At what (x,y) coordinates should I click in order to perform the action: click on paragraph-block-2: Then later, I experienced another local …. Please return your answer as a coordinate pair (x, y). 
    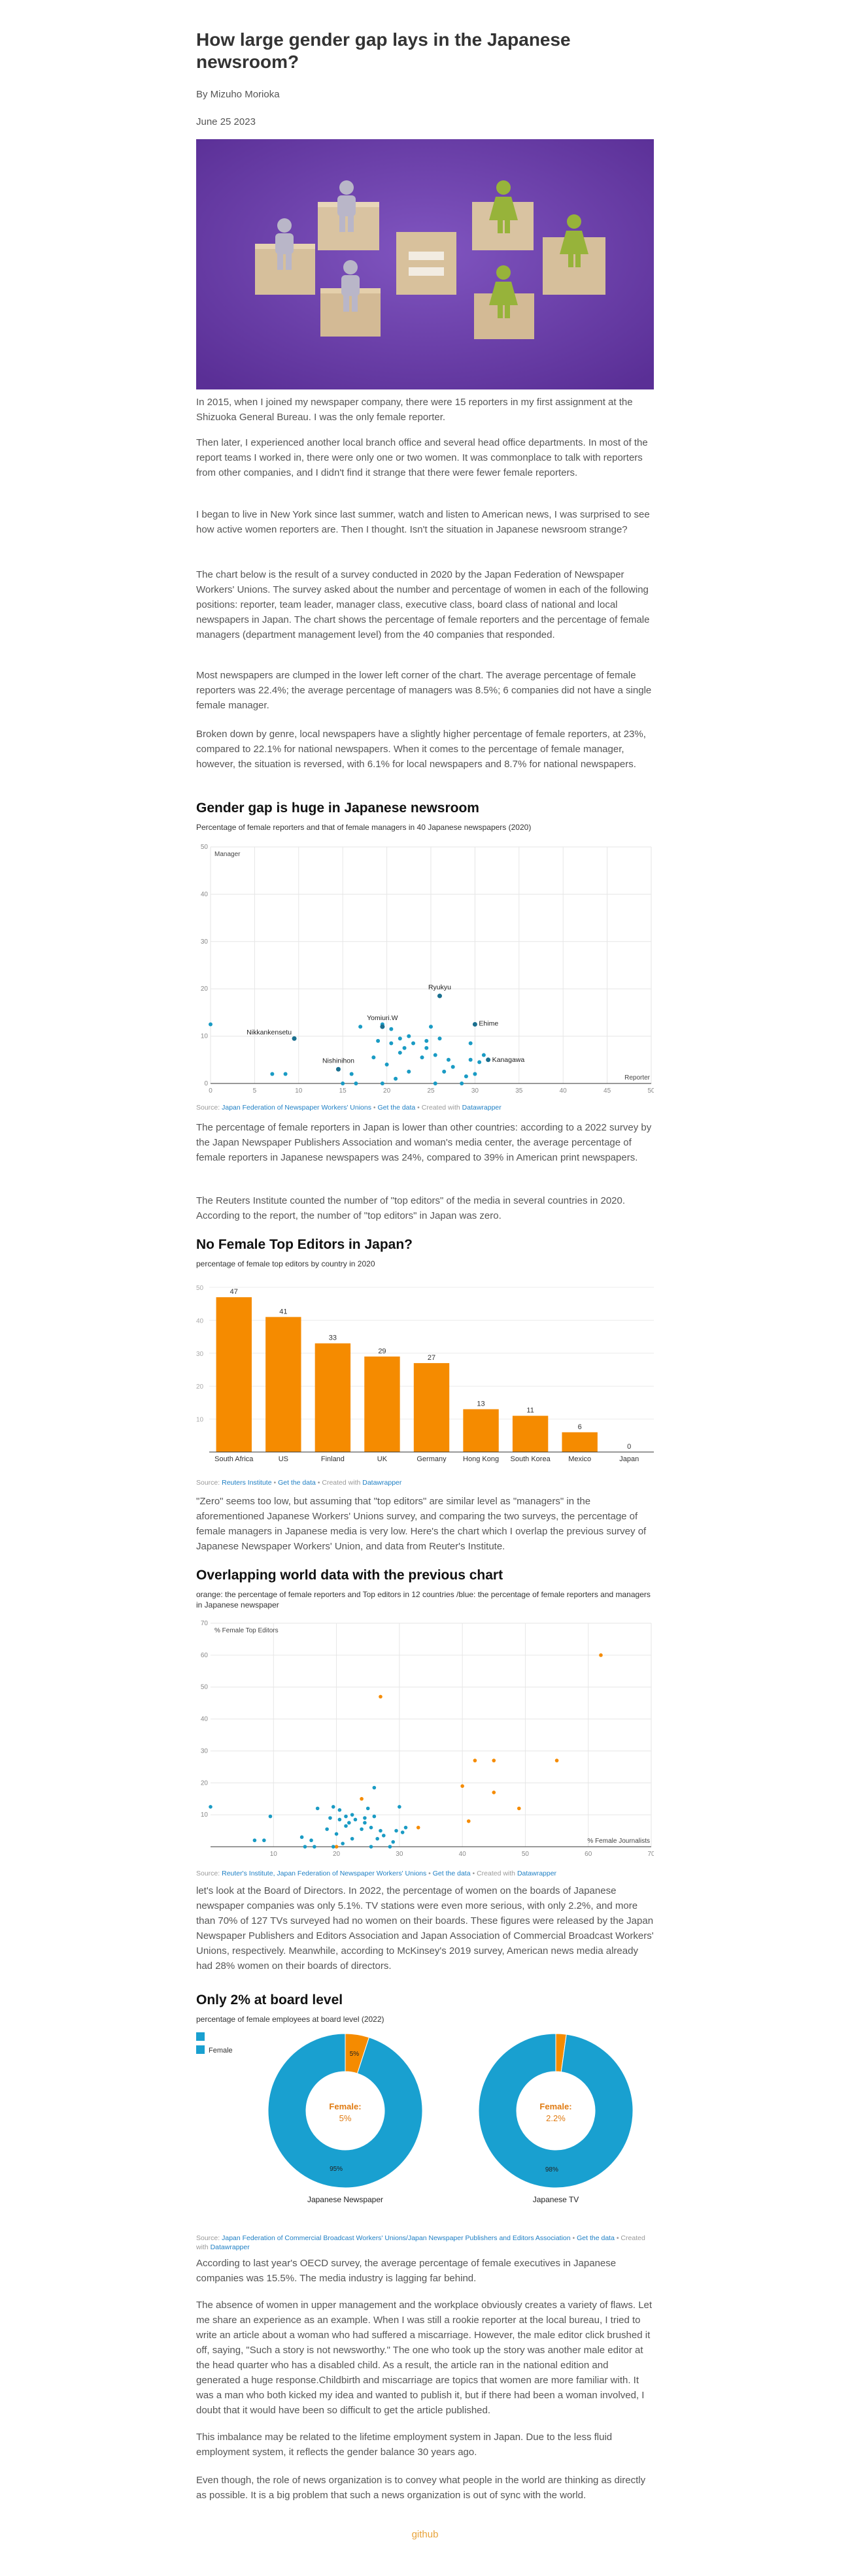
    Looking at the image, I should click on (425, 457).